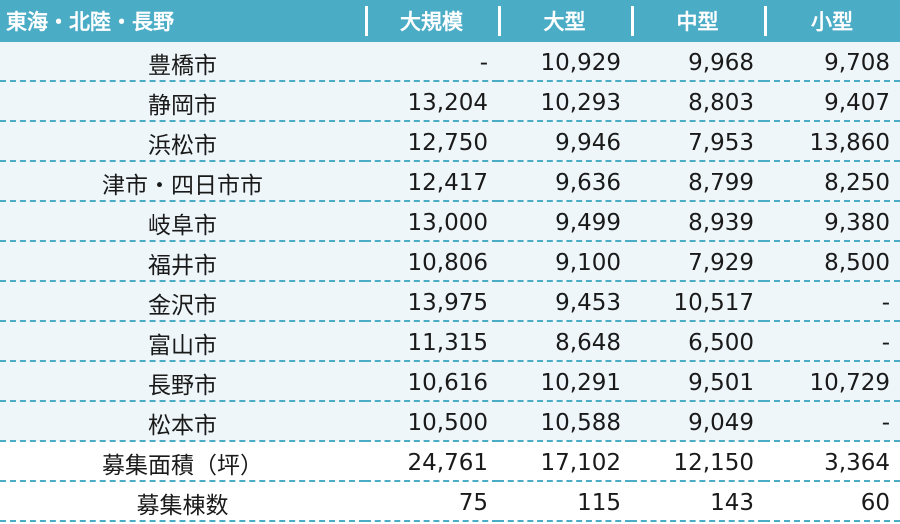 This screenshot has height=524, width=900. I want to click on table-row: 金沢市 13,975 9,453 10,517 -, so click(450, 302).